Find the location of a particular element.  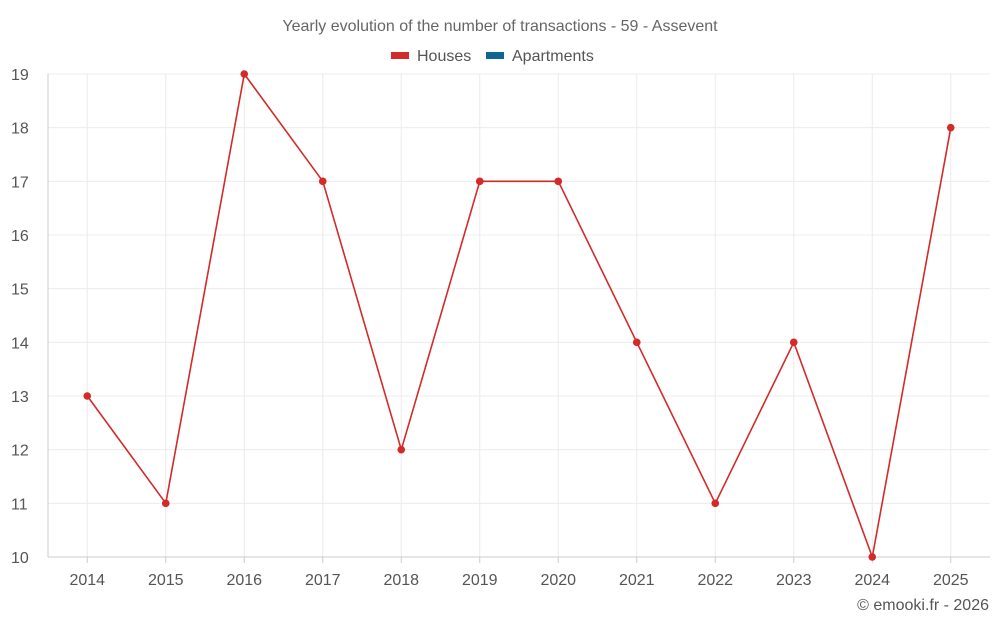

data-point-houses-2017 is located at coordinates (322, 181).